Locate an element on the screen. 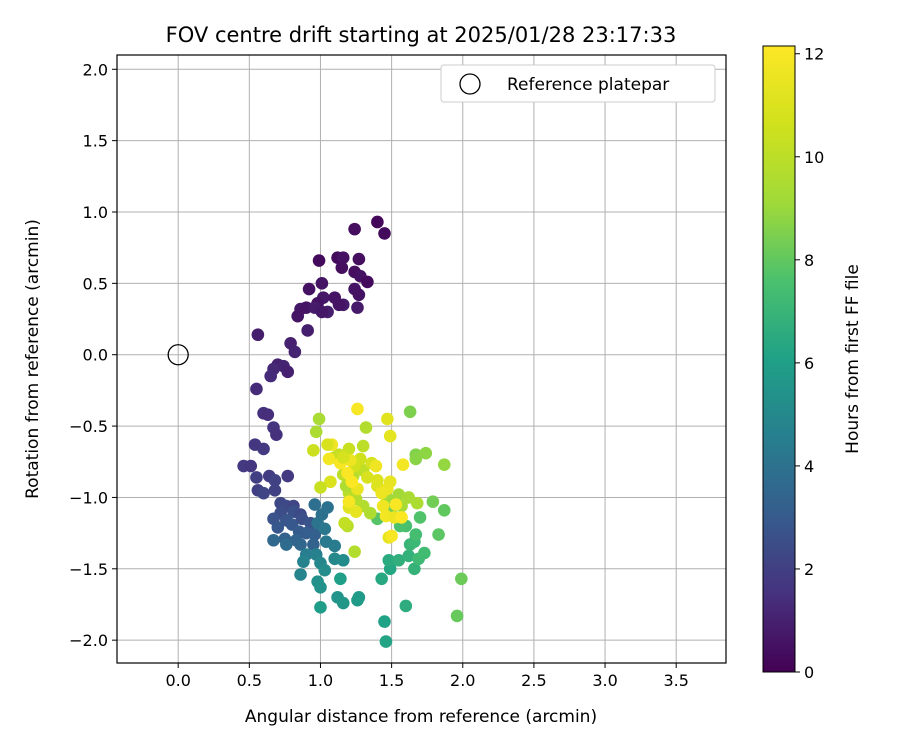  colorbar-tick-label: 8 is located at coordinates (809, 260).